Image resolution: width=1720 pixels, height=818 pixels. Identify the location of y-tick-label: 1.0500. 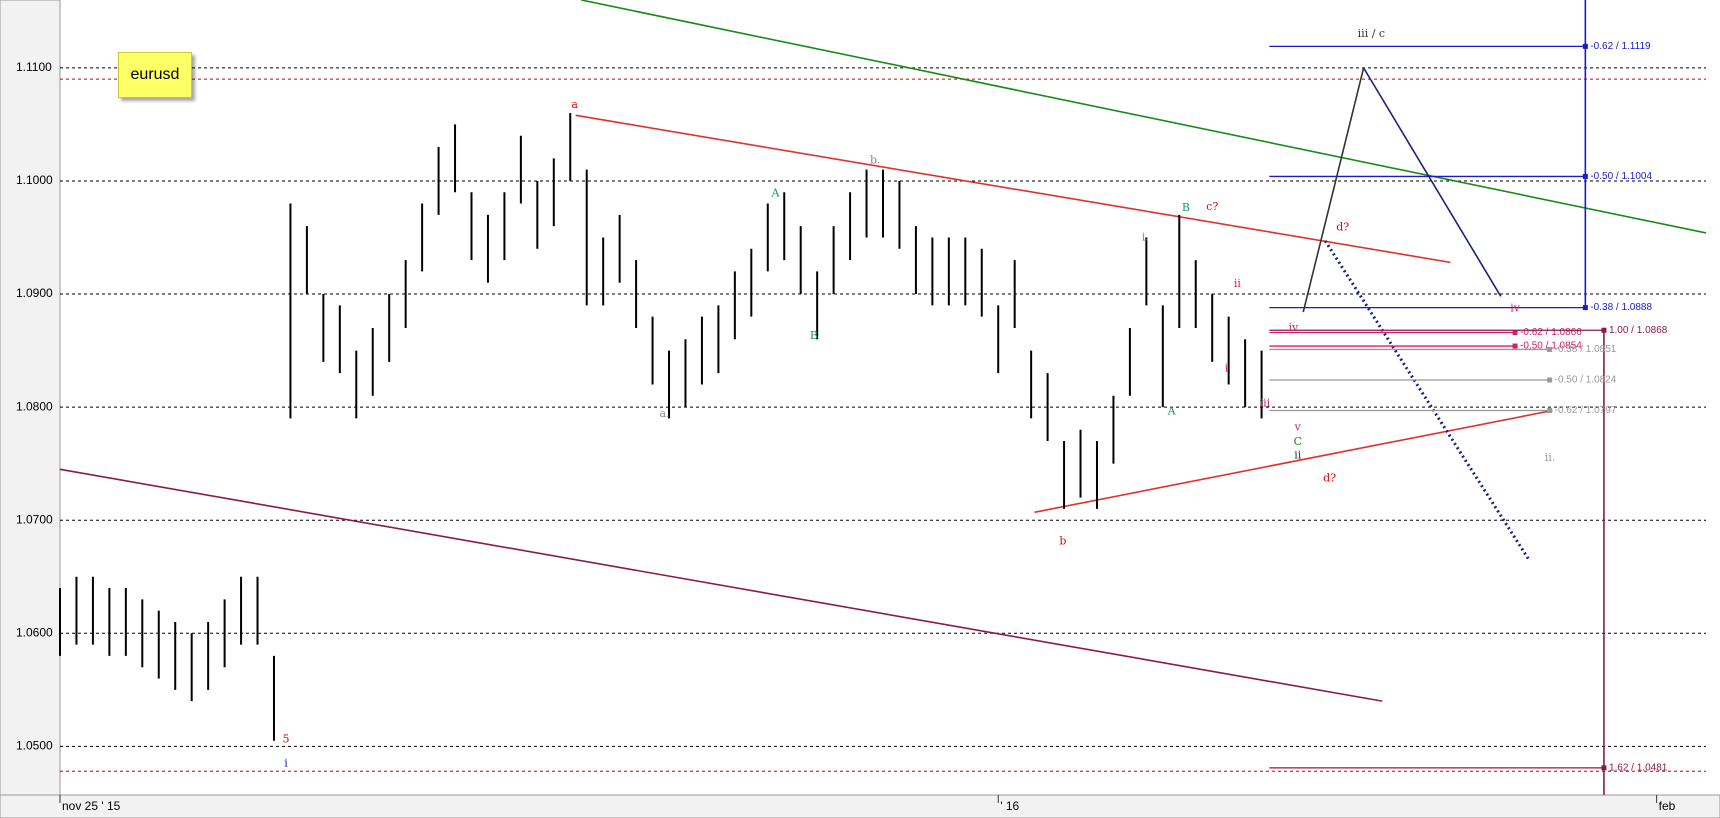
(34, 746).